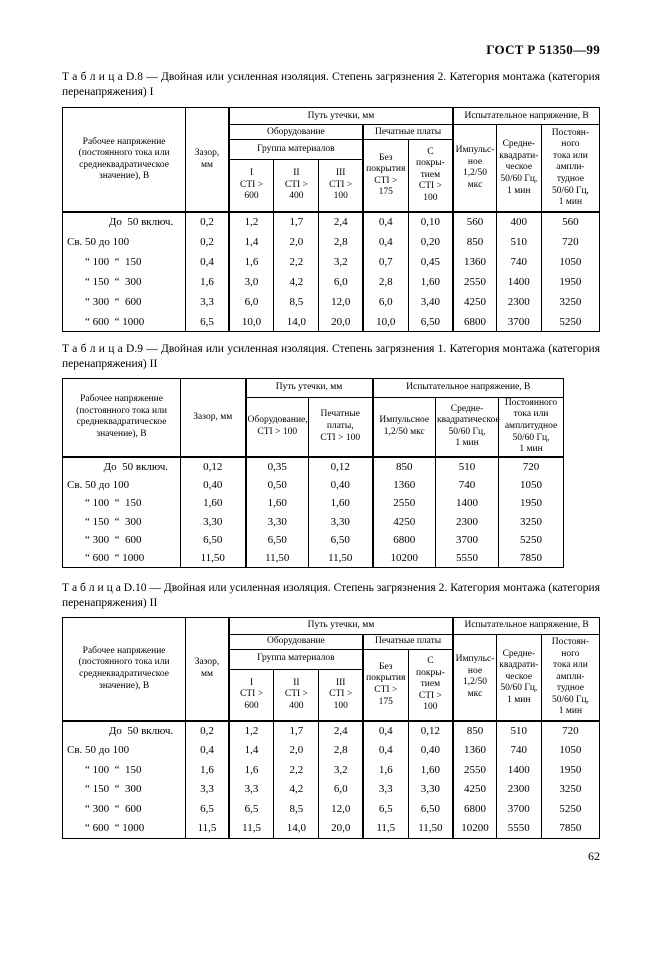 The width and height of the screenshot is (661, 978). Describe the element at coordinates (518, 168) in the screenshot. I see `col-header-rms: Средне- квадрати- ческое 50/60 Гц, 1 мин` at that location.